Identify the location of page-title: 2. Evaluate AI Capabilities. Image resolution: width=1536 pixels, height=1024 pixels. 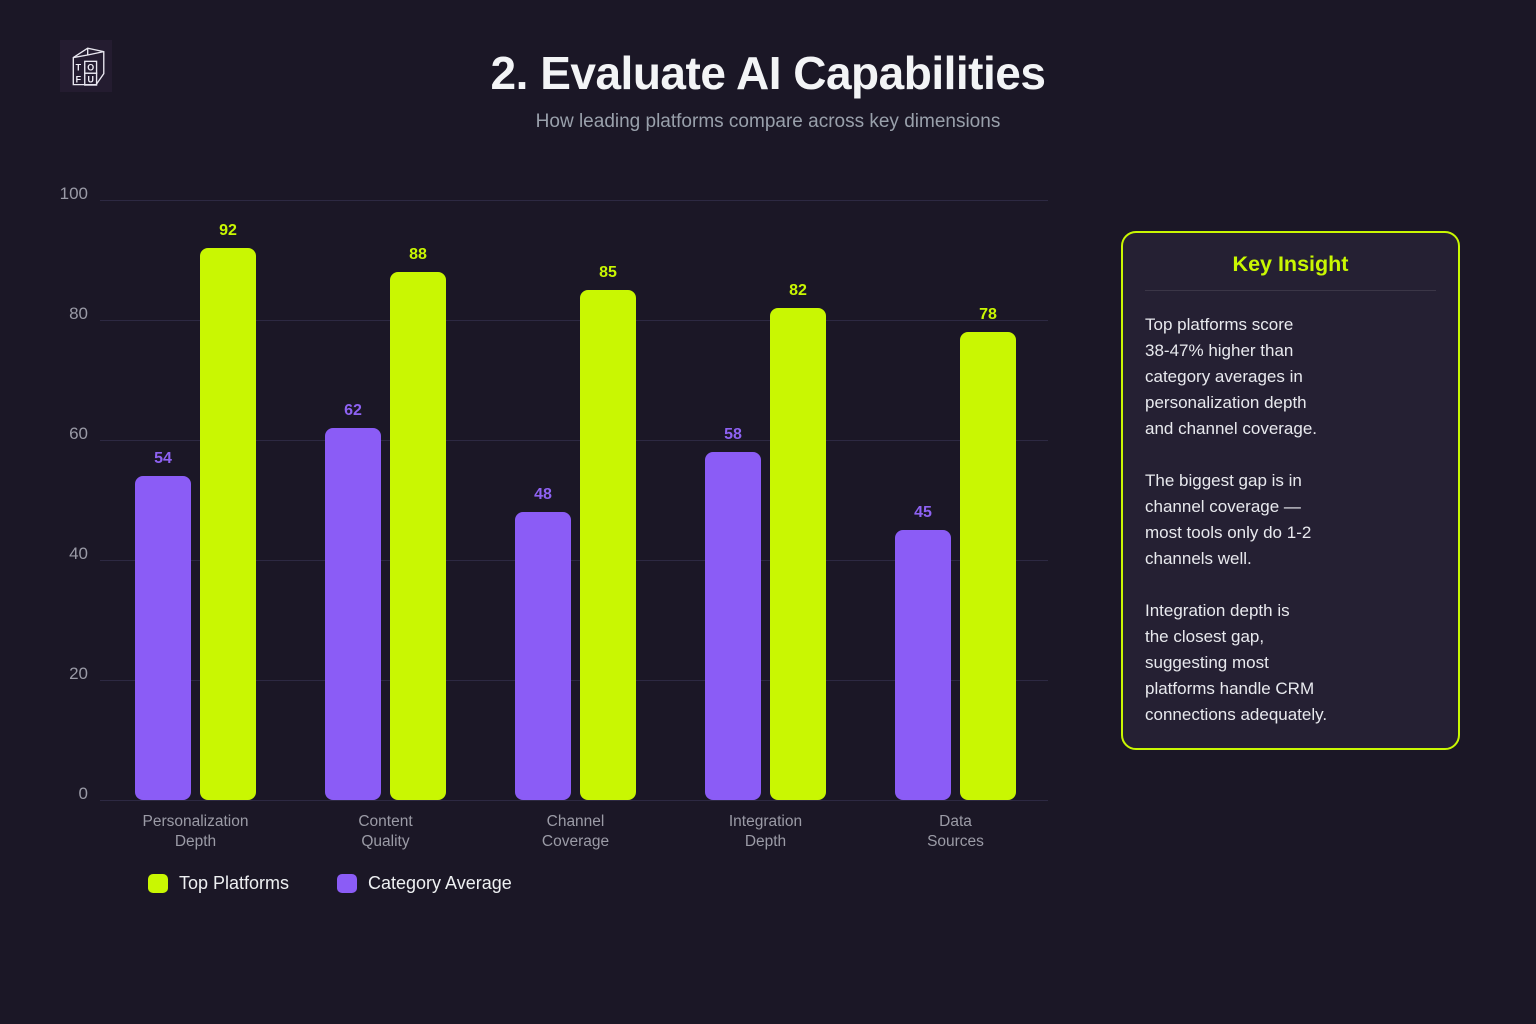
(768, 73).